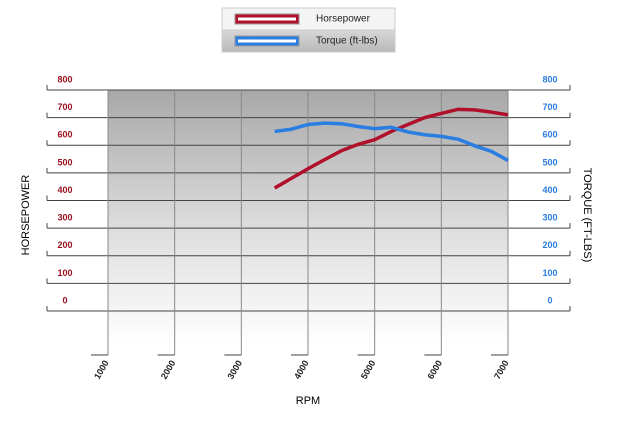 This screenshot has width=625, height=436. What do you see at coordinates (64, 135) in the screenshot?
I see `y-tick-label: 600` at bounding box center [64, 135].